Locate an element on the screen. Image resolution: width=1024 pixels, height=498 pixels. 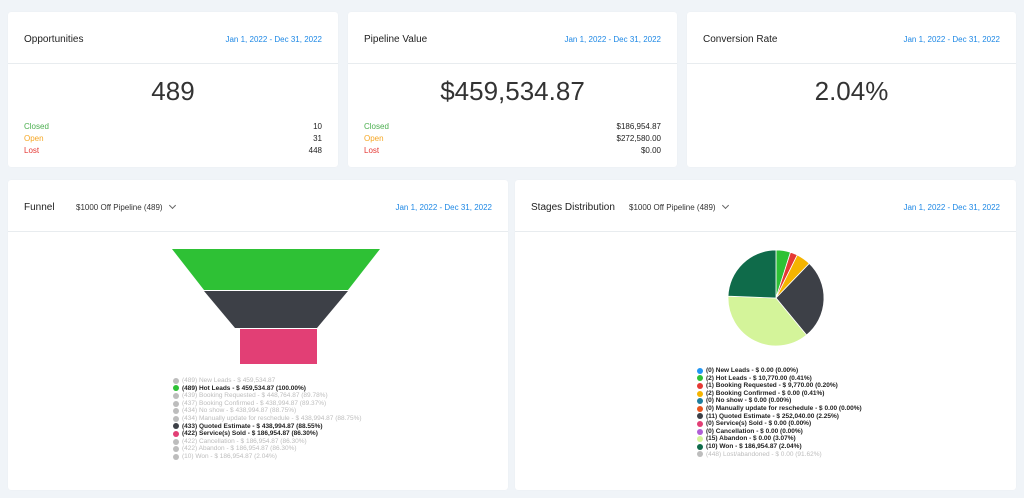
card-header: Opportunities Jan 1, 2022 - Dec 31, 2022 is located at coordinates (173, 38).